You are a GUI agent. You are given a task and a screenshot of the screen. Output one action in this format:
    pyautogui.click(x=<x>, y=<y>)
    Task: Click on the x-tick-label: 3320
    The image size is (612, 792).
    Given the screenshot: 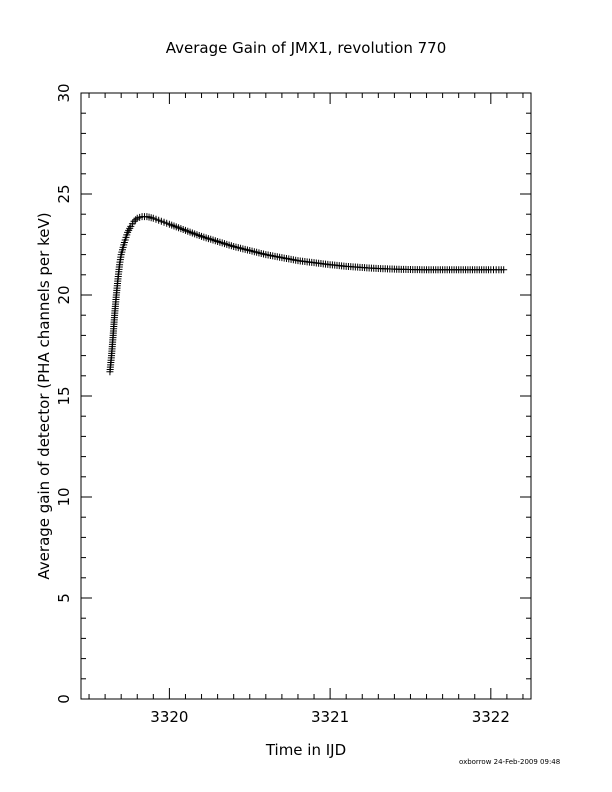 What is the action you would take?
    pyautogui.click(x=169, y=717)
    